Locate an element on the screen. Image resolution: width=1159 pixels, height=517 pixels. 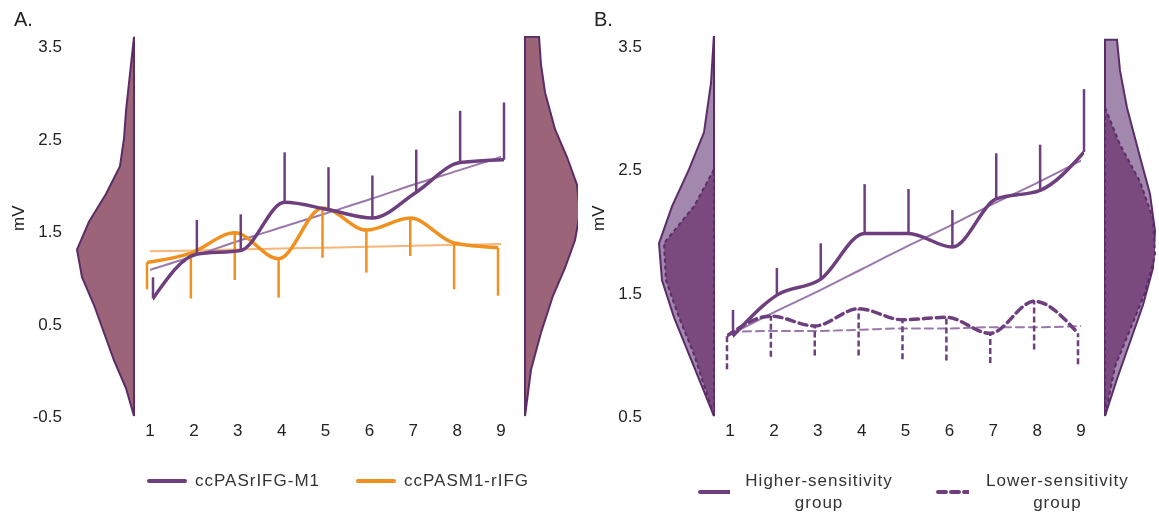
line-series is located at coordinates (325, 247).